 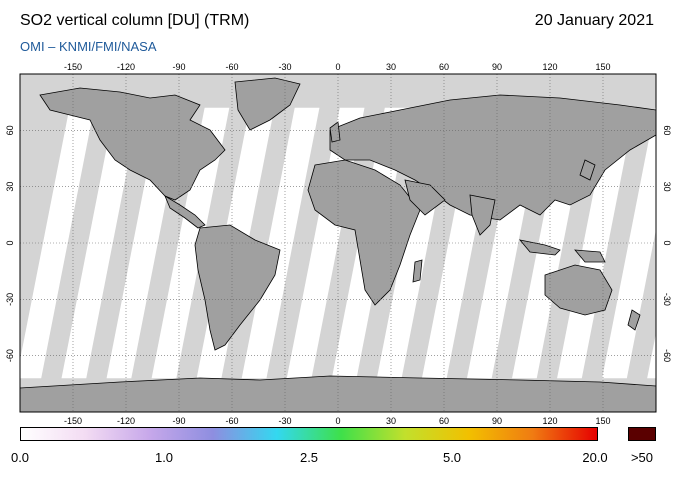 I want to click on colorbar-label-3: 5.0, so click(x=452, y=457).